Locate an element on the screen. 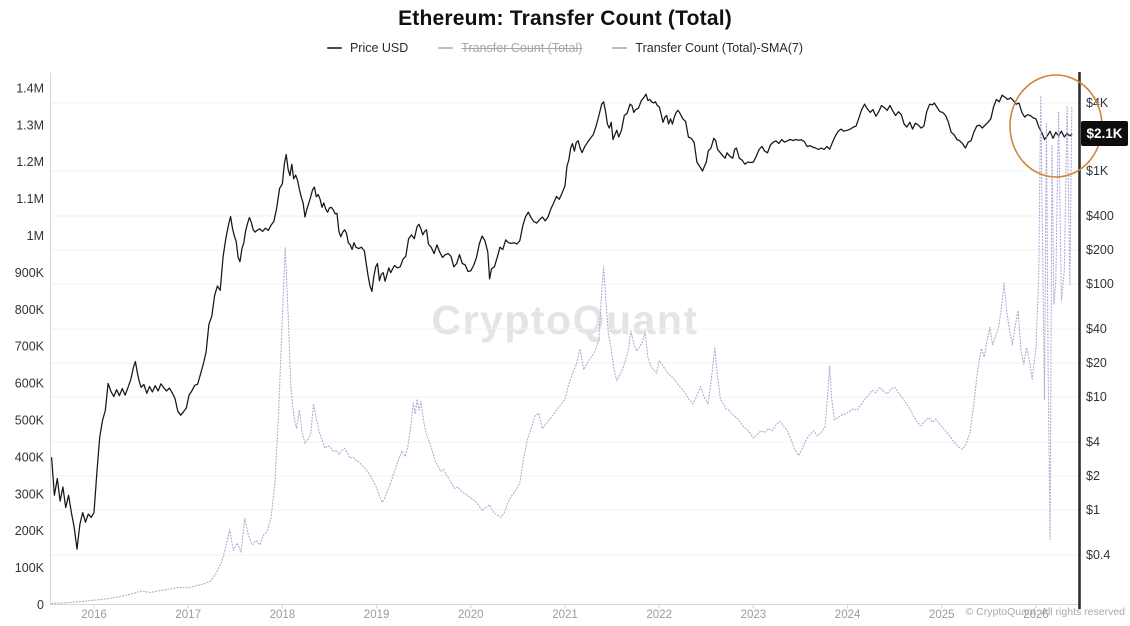 This screenshot has height=626, width=1130. legend-item-transfer-count: Transfer Count (Total) is located at coordinates (510, 48).